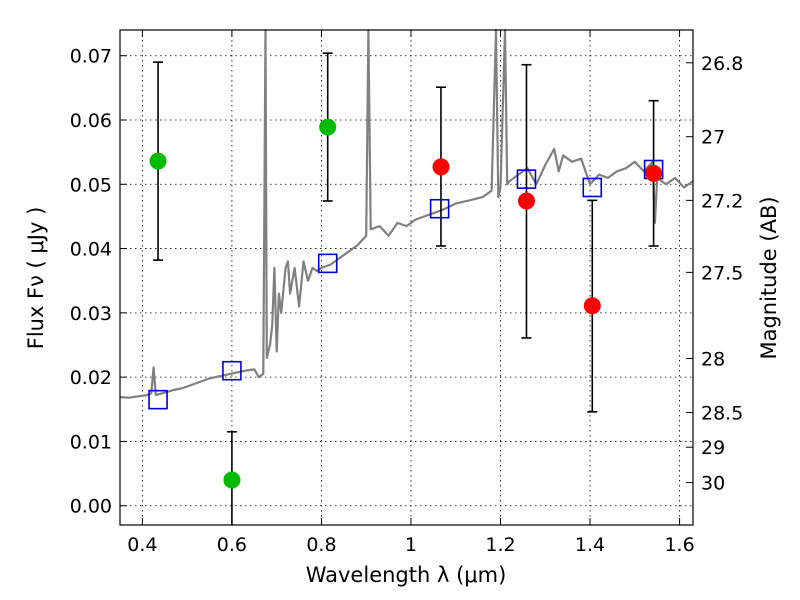 The width and height of the screenshot is (800, 600). What do you see at coordinates (91, 507) in the screenshot?
I see `y-tick-label: 0.00` at bounding box center [91, 507].